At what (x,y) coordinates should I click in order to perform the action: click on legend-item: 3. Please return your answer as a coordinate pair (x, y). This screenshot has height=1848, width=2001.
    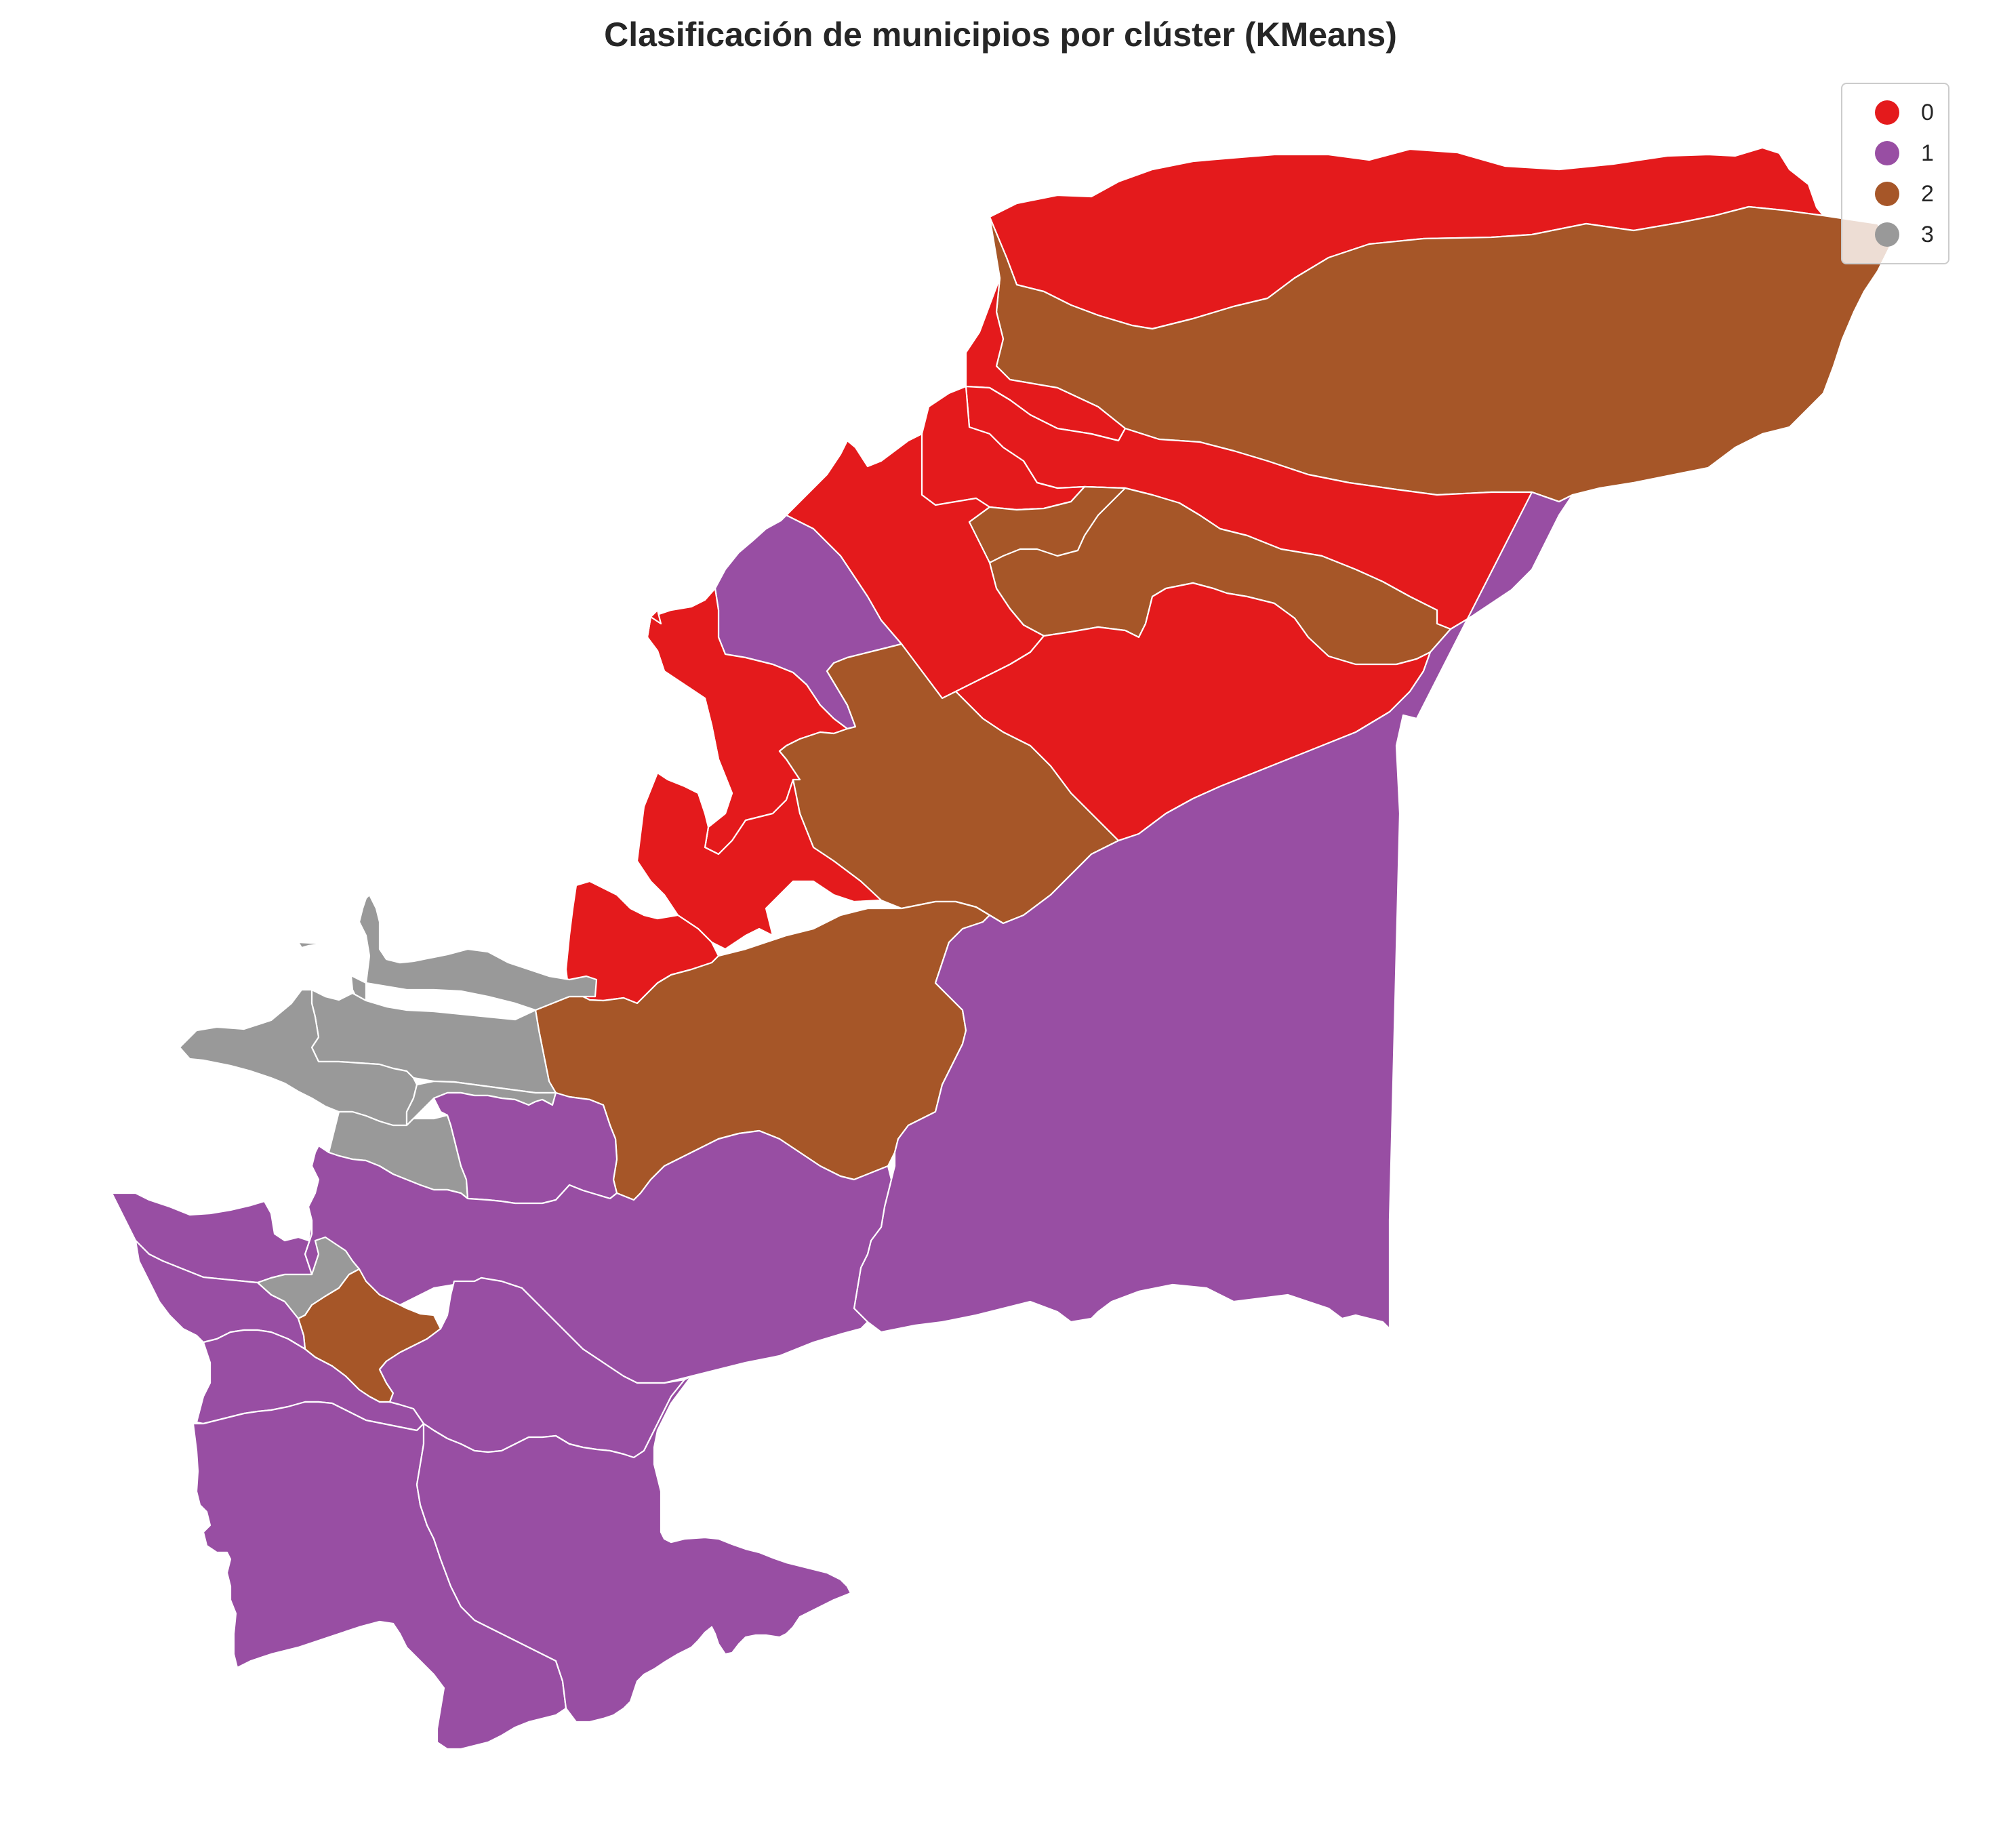
    Looking at the image, I should click on (1895, 235).